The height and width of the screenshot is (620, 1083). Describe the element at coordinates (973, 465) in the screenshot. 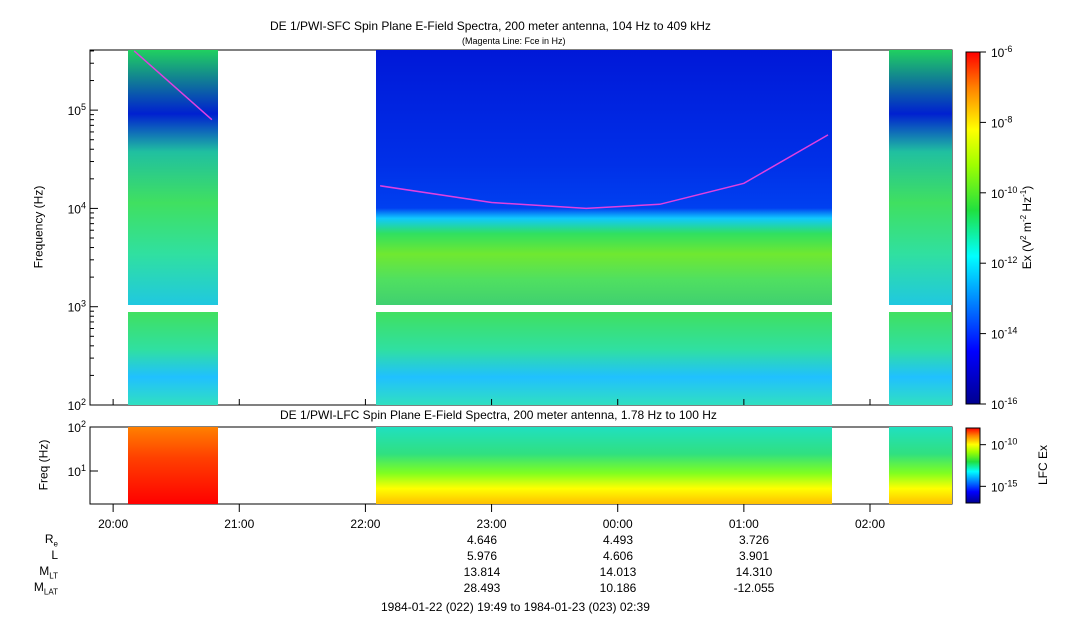

I see `lfc-colorbar-gradient` at that location.